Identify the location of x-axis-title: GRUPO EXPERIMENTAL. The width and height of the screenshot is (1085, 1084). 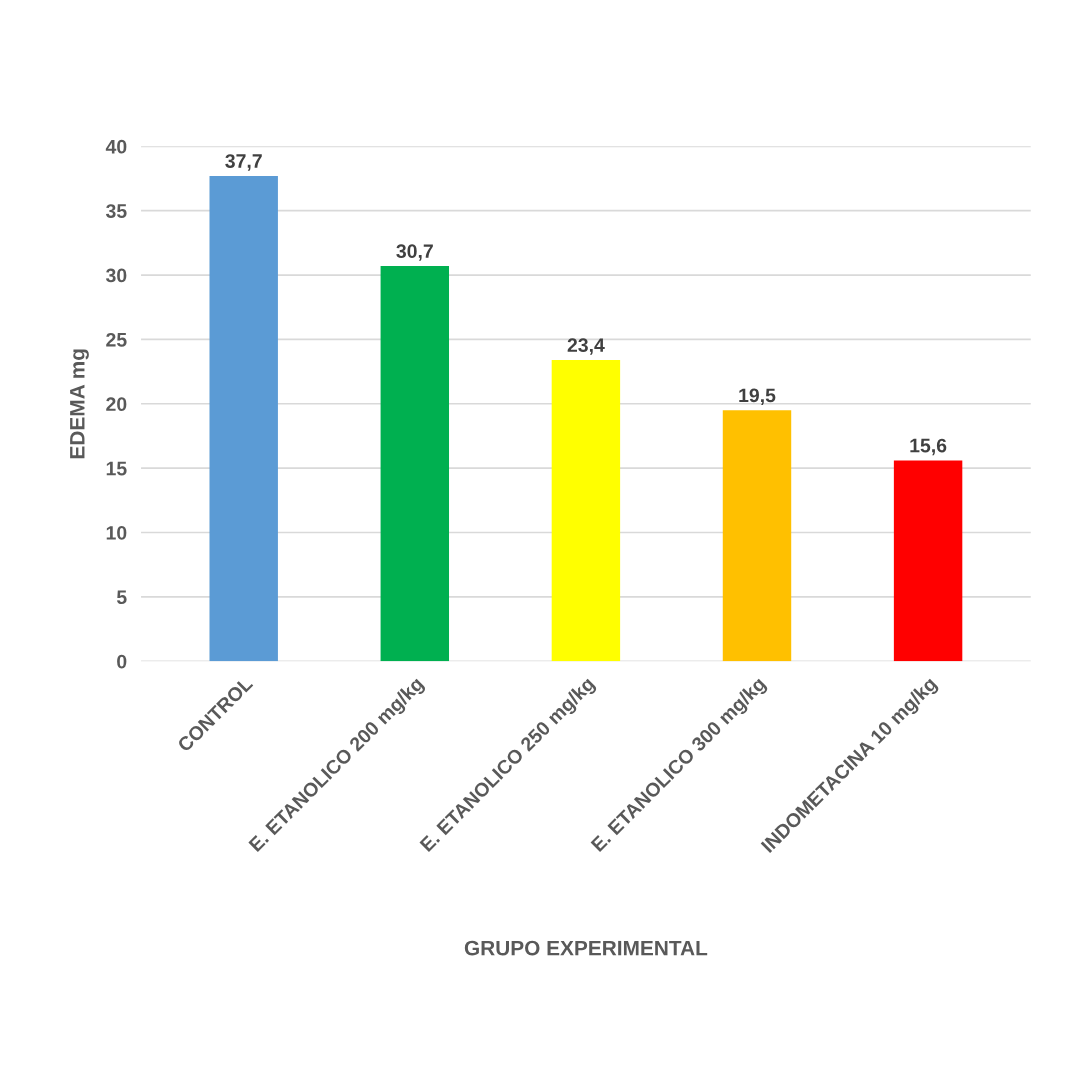
(586, 948).